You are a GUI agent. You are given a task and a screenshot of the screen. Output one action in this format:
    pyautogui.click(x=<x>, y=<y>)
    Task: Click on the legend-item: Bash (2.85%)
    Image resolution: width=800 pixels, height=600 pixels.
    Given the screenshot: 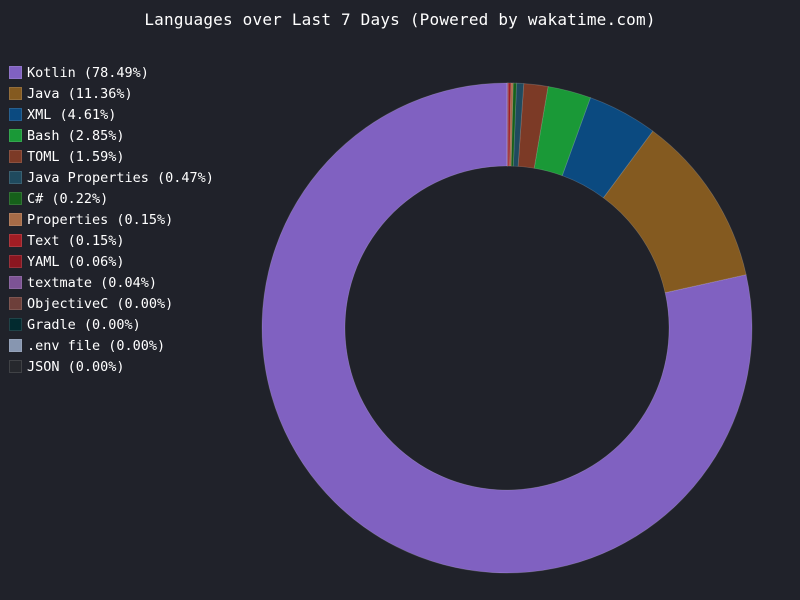 What is the action you would take?
    pyautogui.click(x=111, y=135)
    